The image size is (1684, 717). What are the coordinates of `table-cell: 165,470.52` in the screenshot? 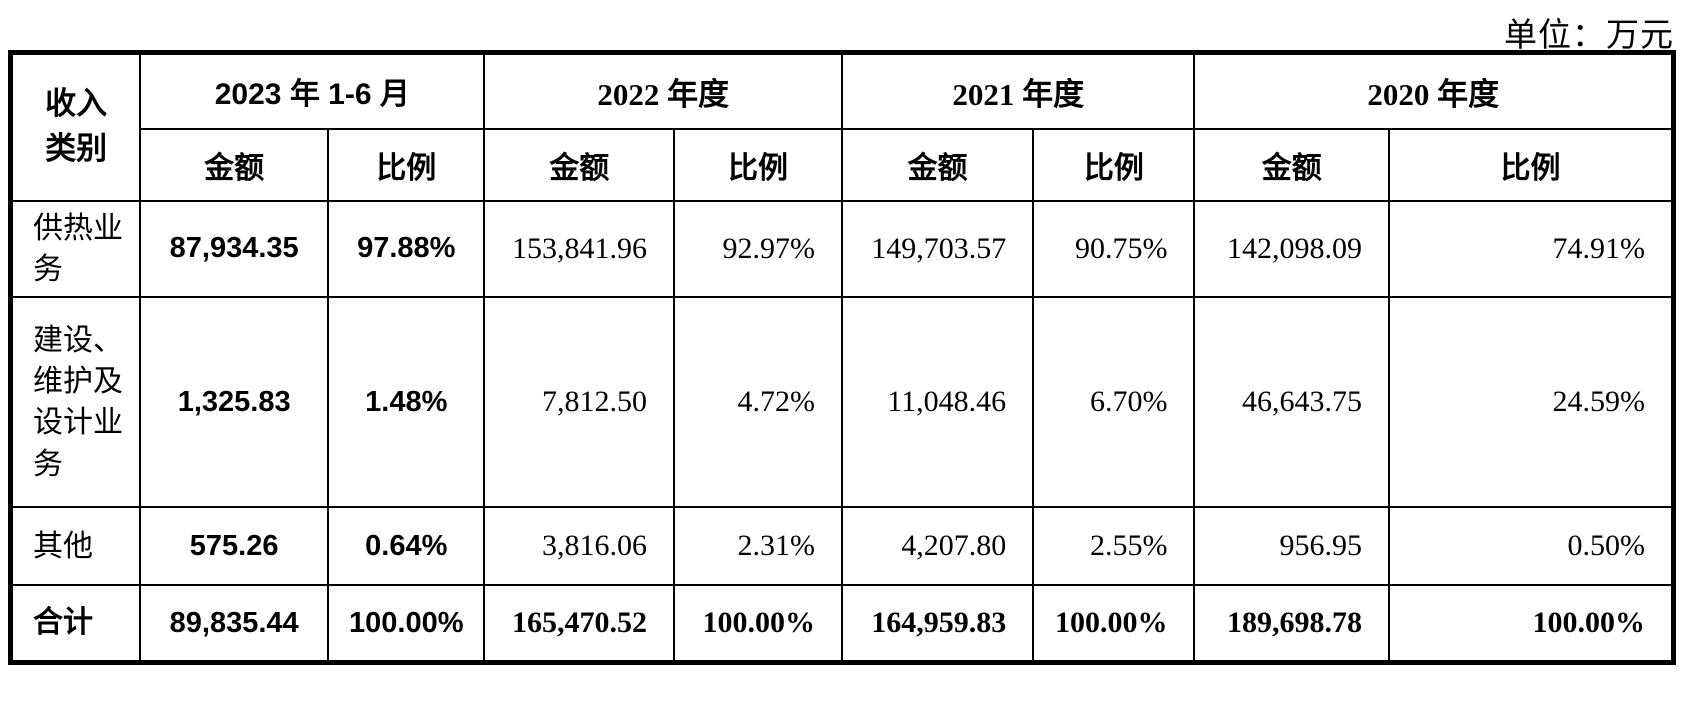 It's located at (579, 624).